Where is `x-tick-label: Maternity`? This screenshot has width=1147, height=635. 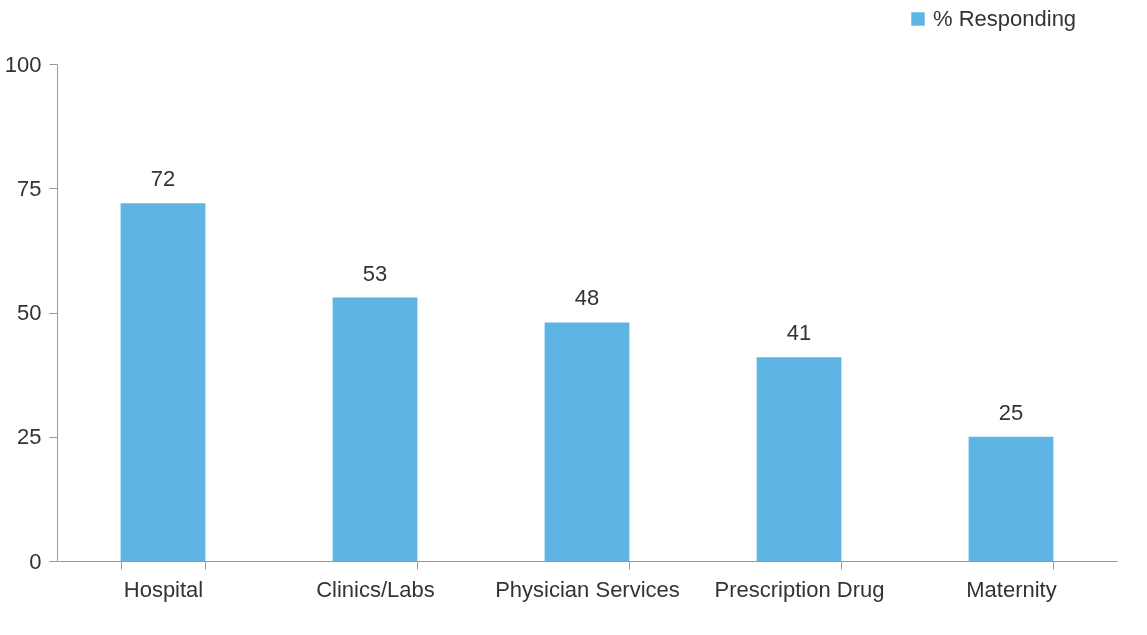 x-tick-label: Maternity is located at coordinates (1011, 589).